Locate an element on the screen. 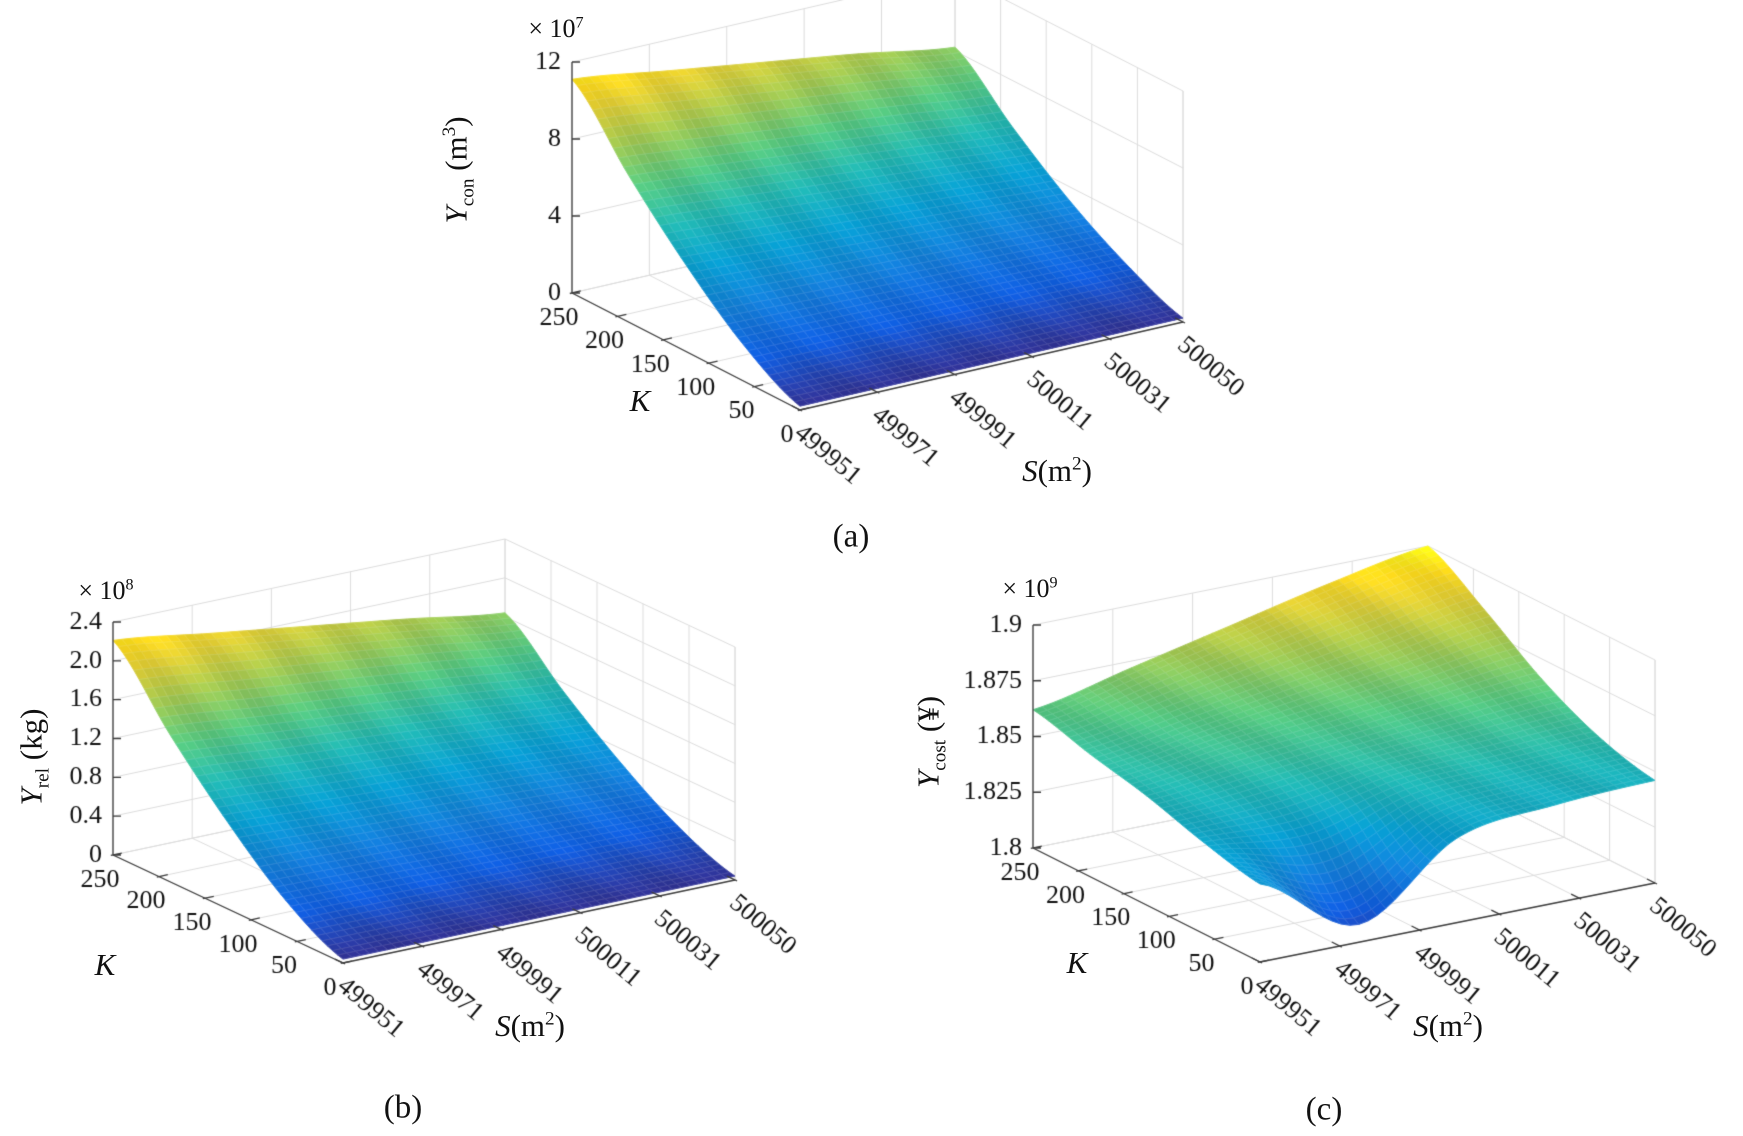 The width and height of the screenshot is (1743, 1136). z-axis-unit-pre-c: (¥) is located at coordinates (928, 717).